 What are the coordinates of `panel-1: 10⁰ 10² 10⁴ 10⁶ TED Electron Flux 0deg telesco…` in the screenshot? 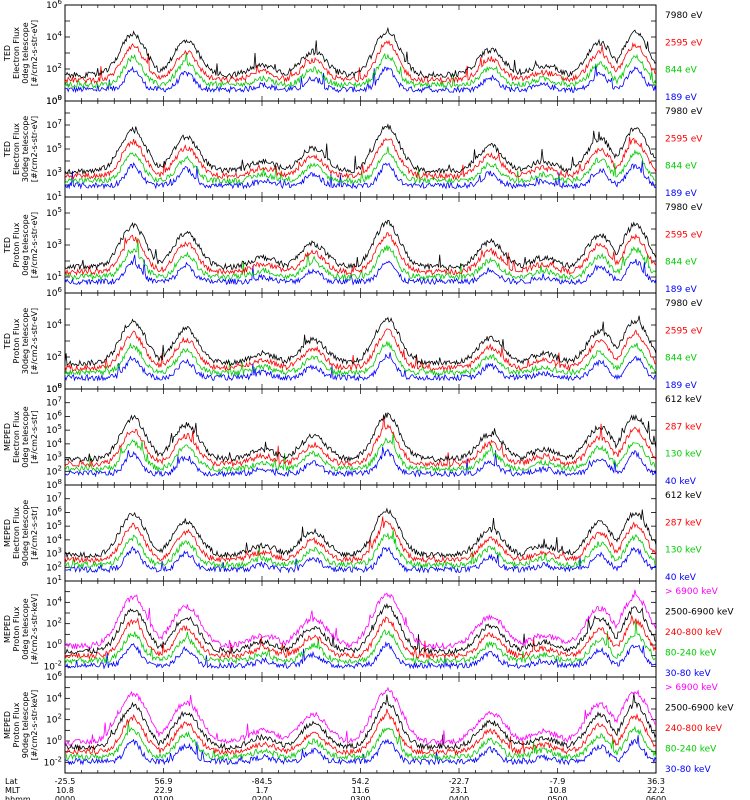 It's located at (353, 53).